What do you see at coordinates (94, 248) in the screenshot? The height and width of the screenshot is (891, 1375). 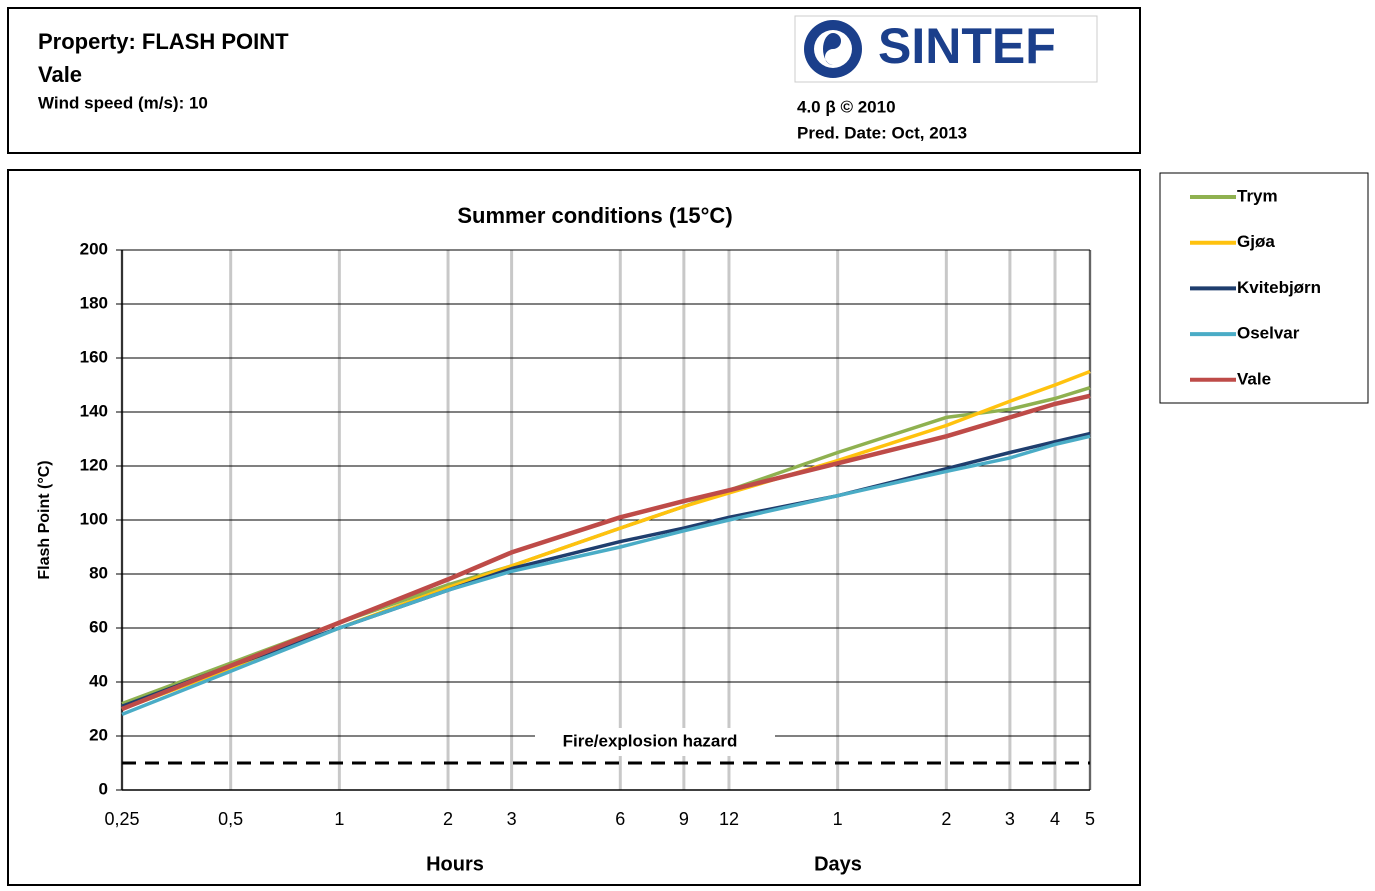 I see `y-tick-label: 200` at bounding box center [94, 248].